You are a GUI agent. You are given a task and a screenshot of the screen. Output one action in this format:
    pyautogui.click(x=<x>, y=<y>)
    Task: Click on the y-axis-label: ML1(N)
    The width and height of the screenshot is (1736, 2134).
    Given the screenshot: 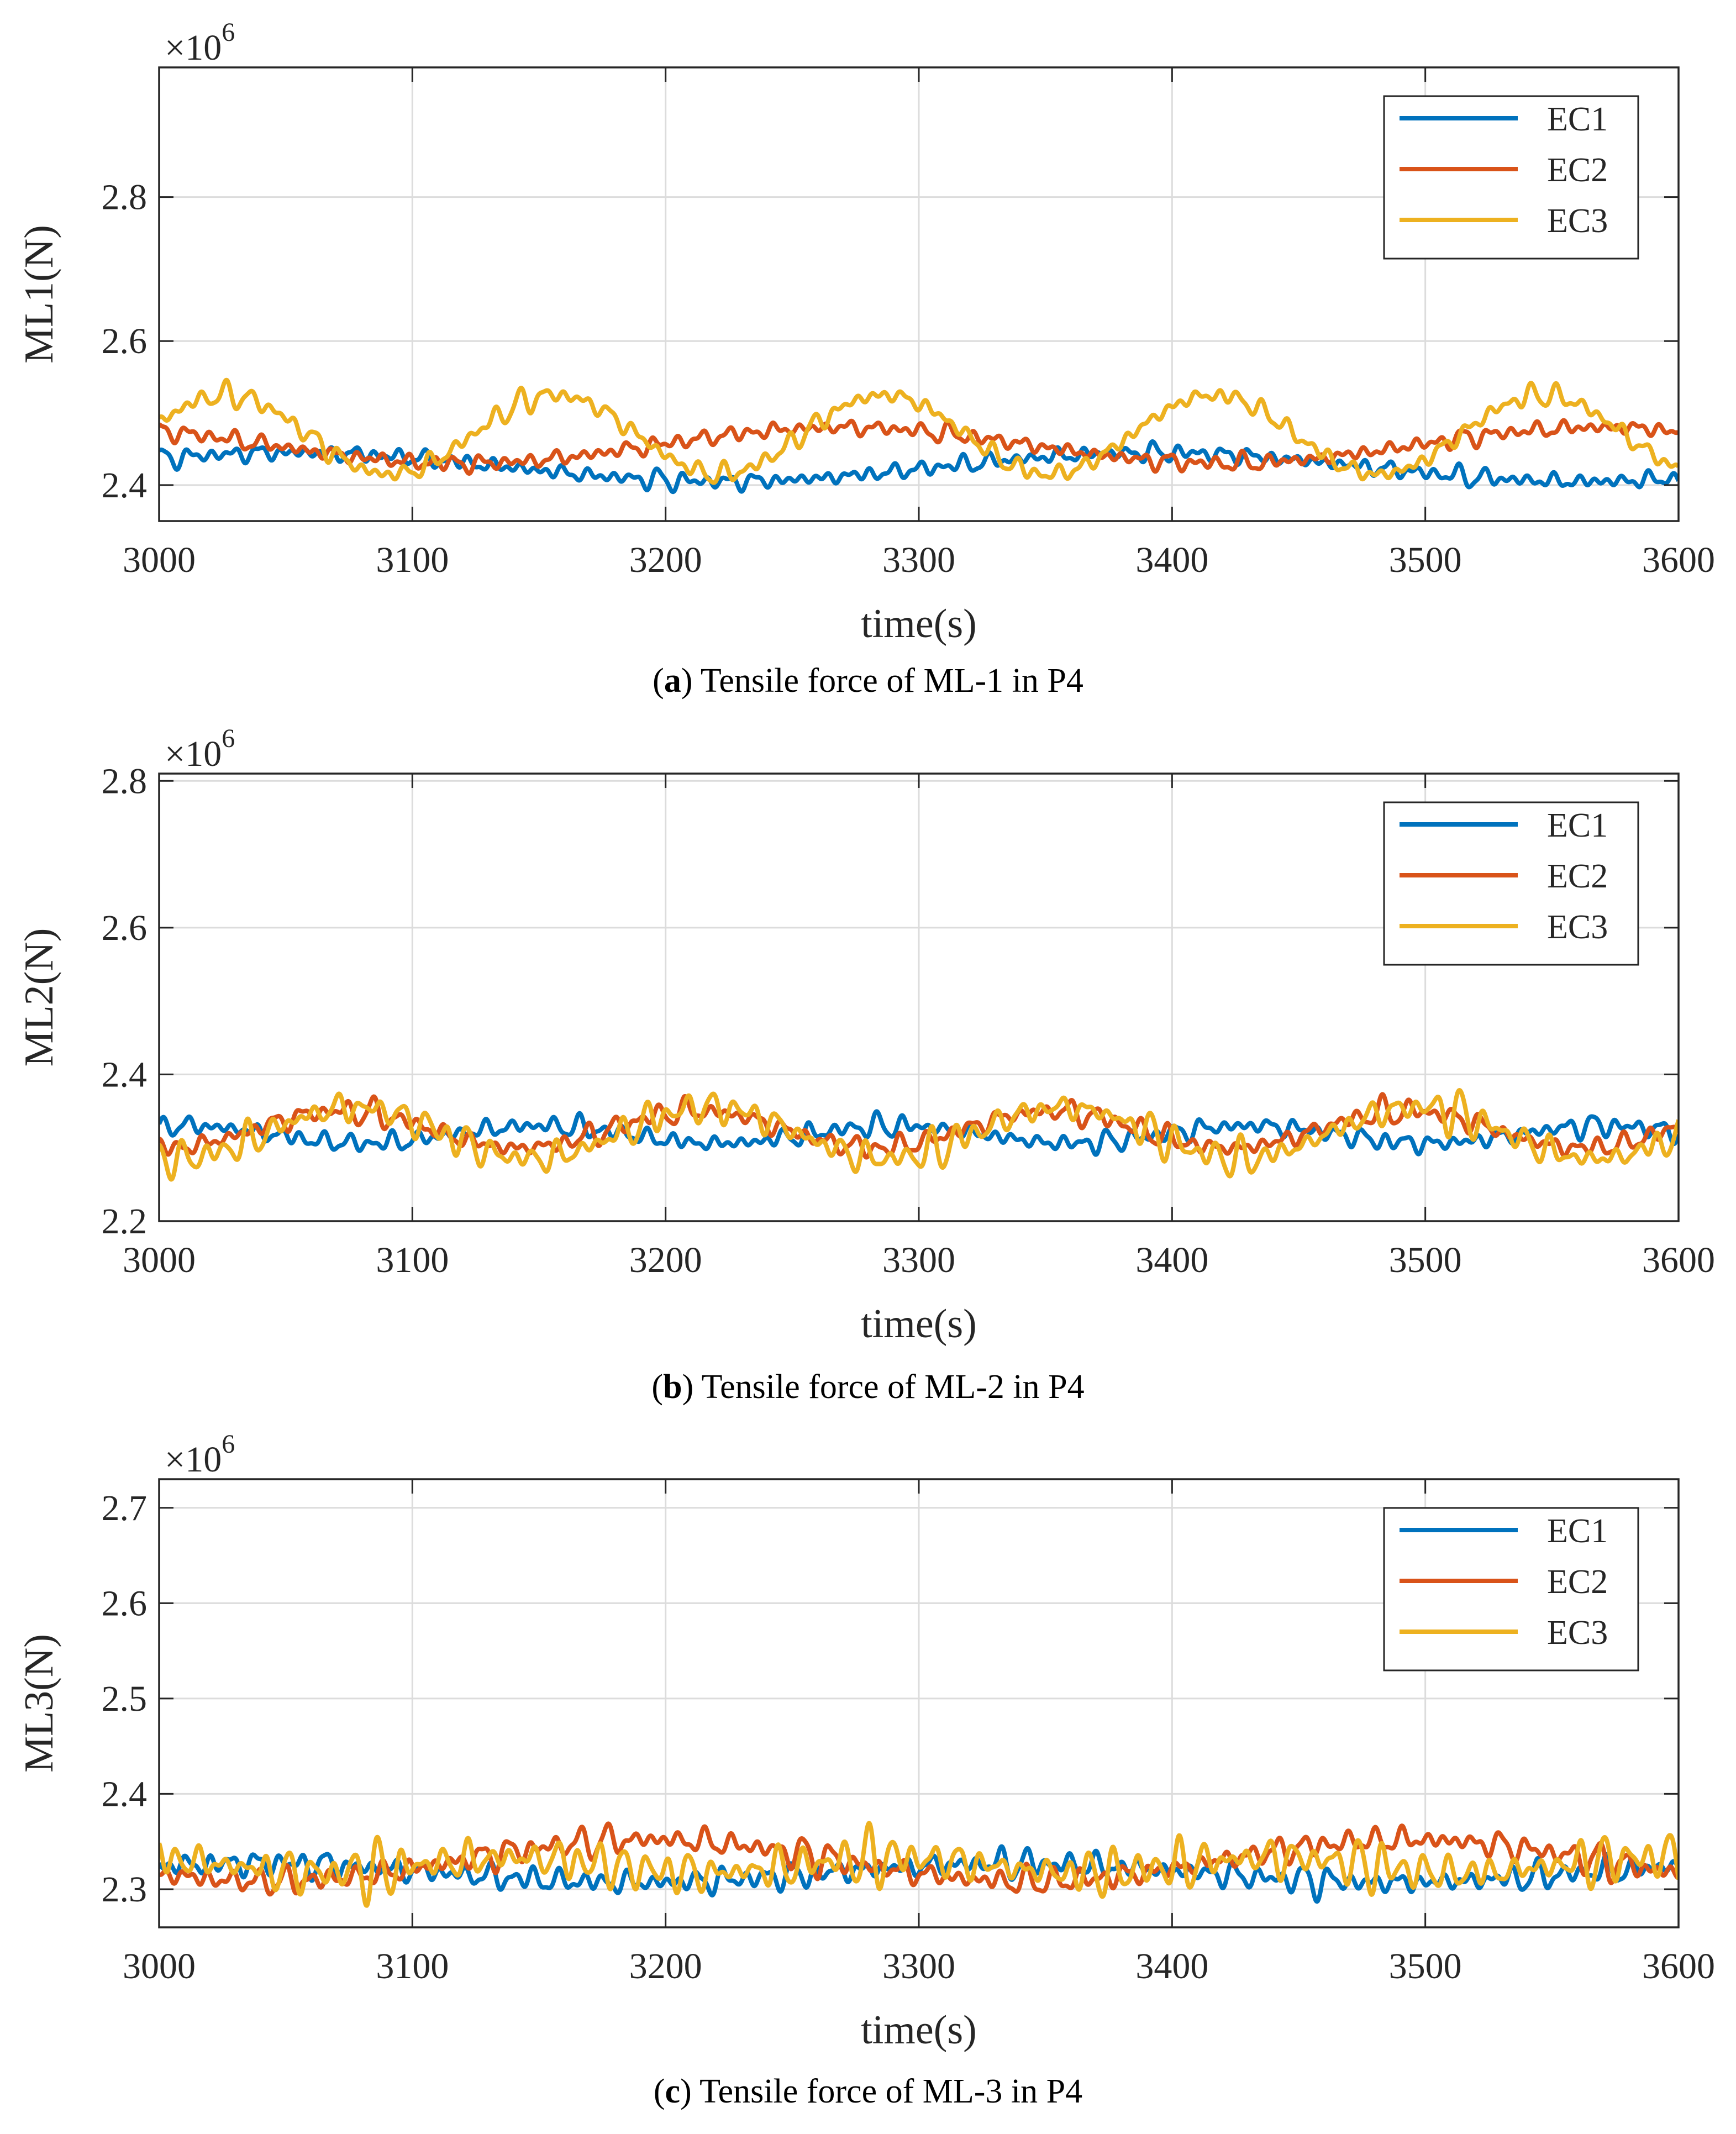 What is the action you would take?
    pyautogui.click(x=39, y=294)
    